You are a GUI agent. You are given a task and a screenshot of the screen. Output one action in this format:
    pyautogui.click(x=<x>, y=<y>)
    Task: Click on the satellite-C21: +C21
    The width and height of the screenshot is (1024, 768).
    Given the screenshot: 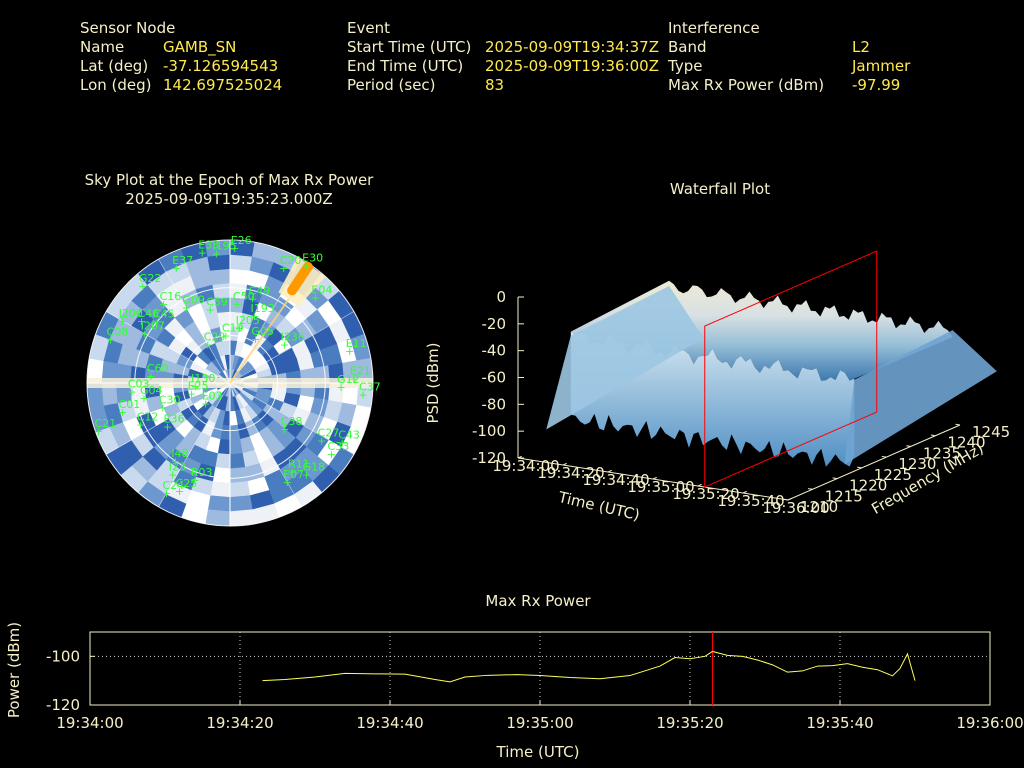 What is the action you would take?
    pyautogui.click(x=105, y=427)
    